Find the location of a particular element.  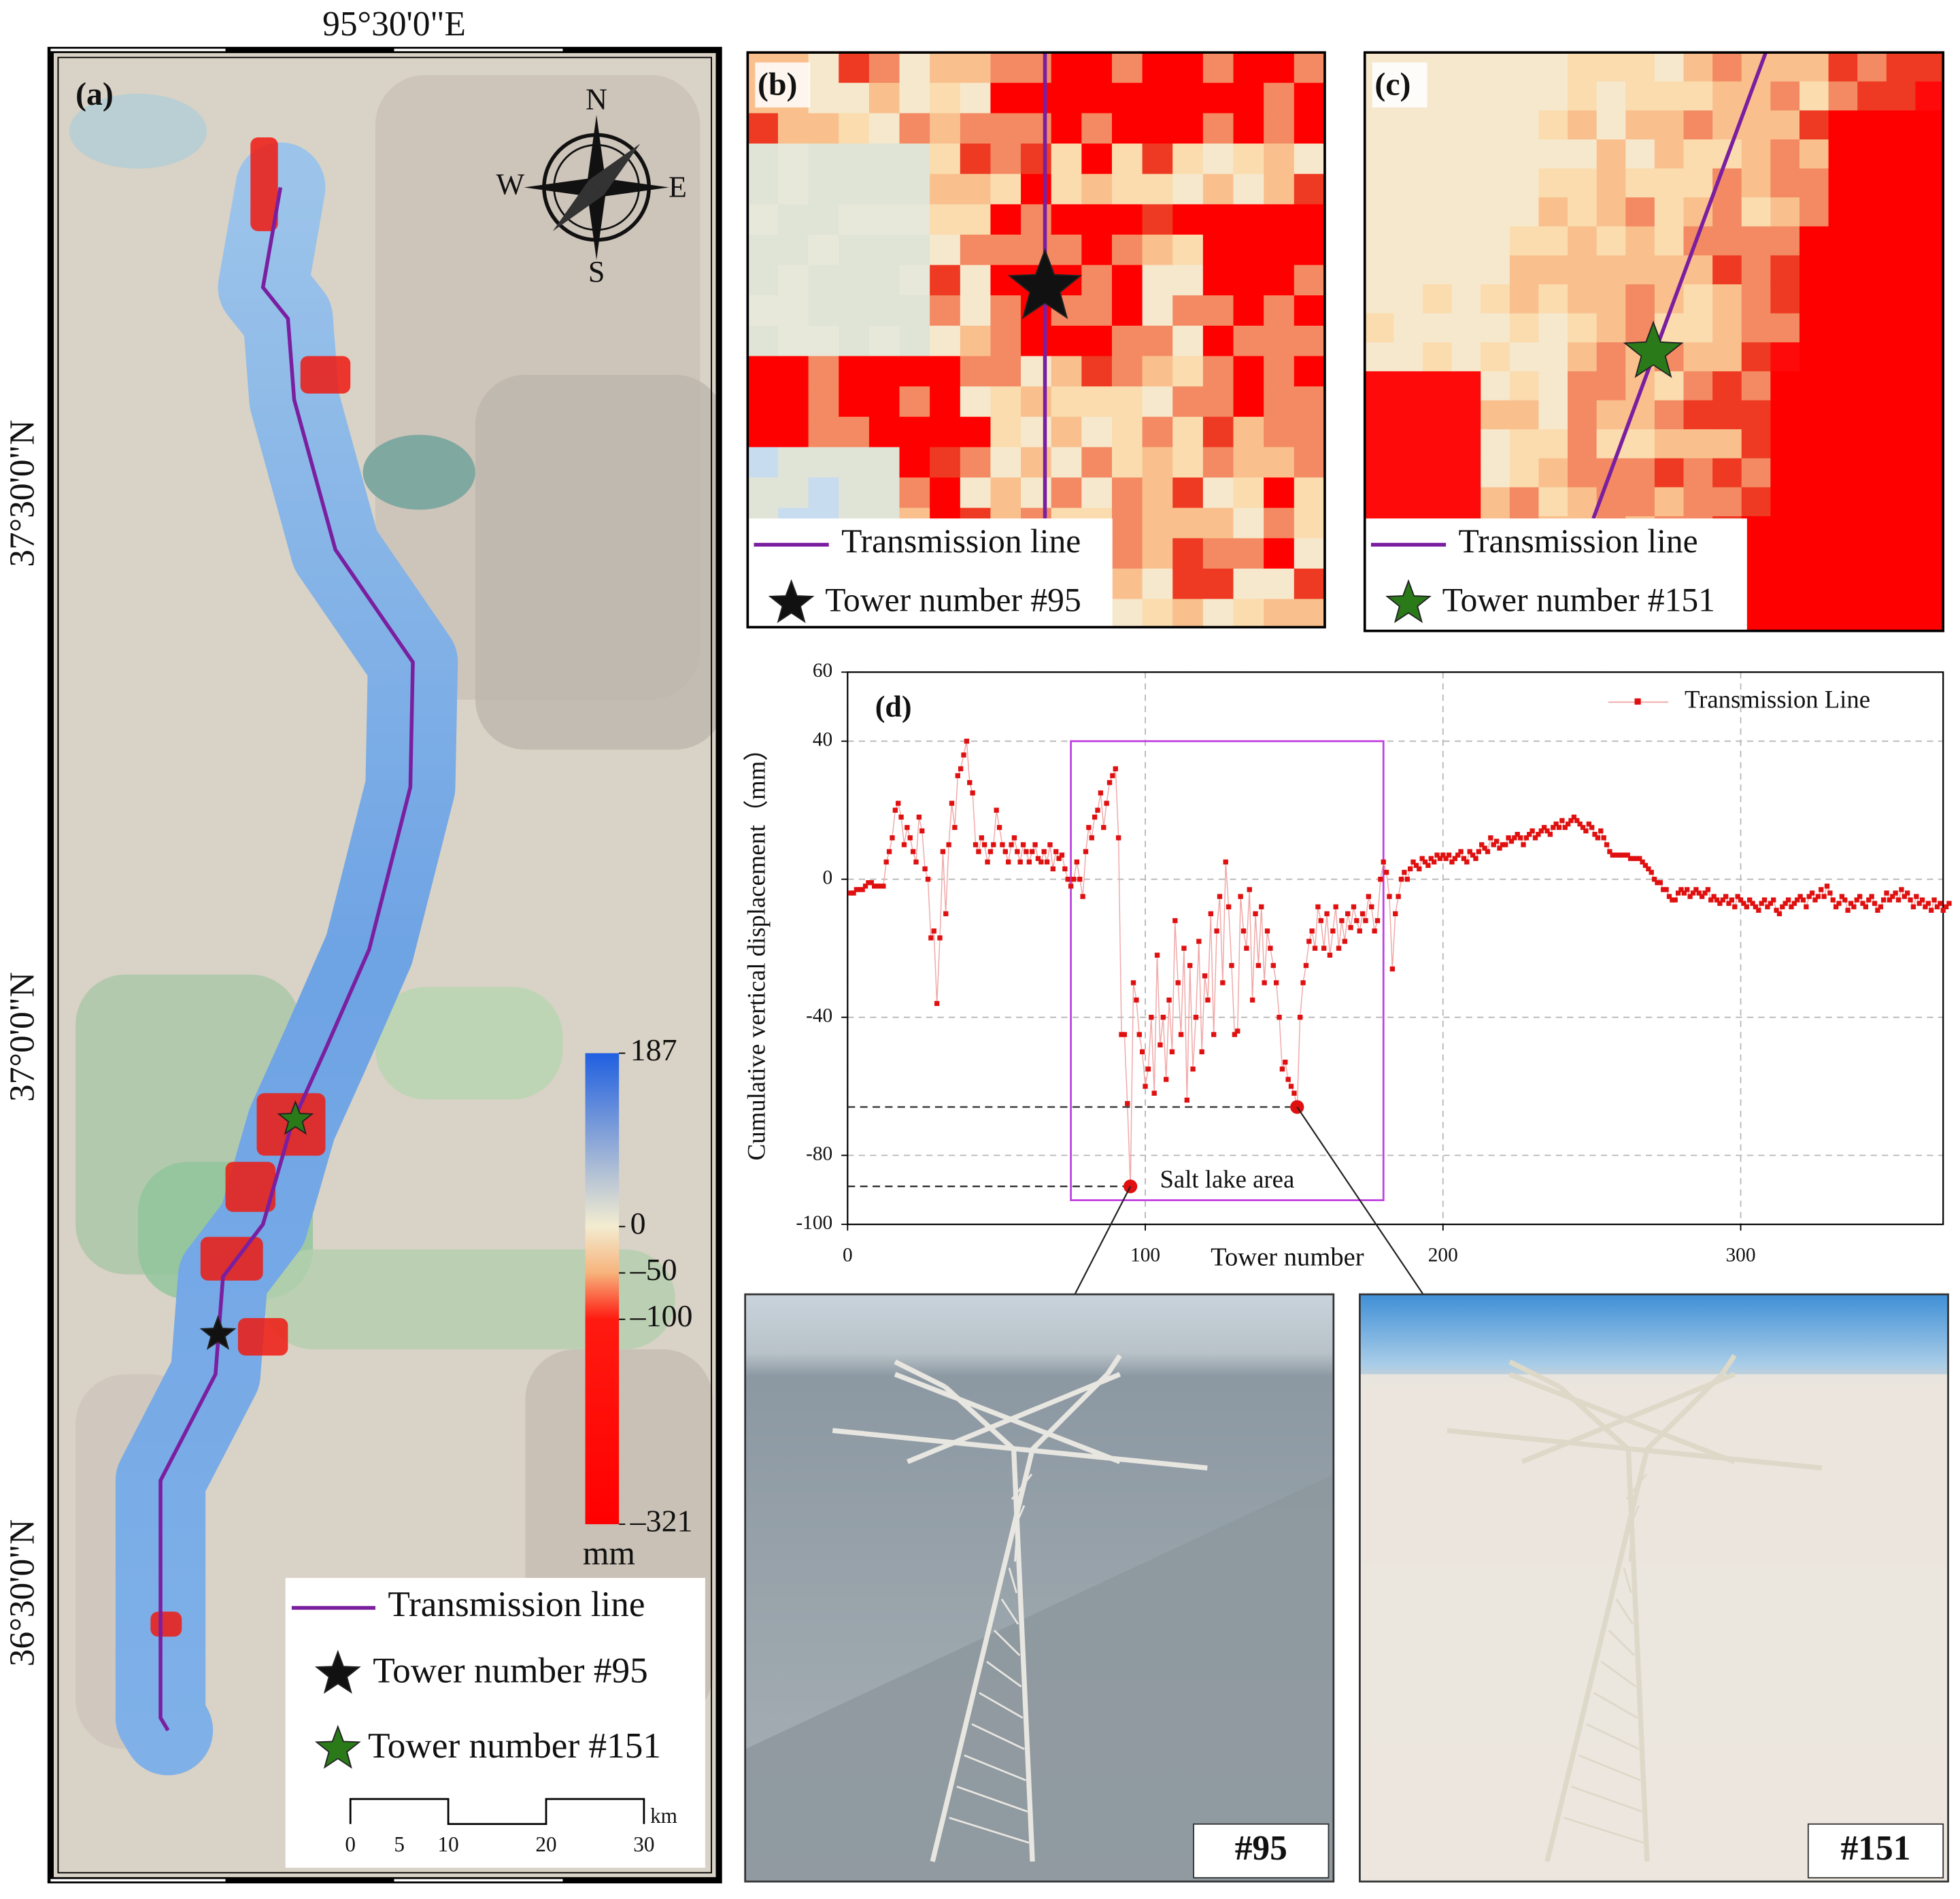

legend-label: Tower number #95 is located at coordinates (953, 600).